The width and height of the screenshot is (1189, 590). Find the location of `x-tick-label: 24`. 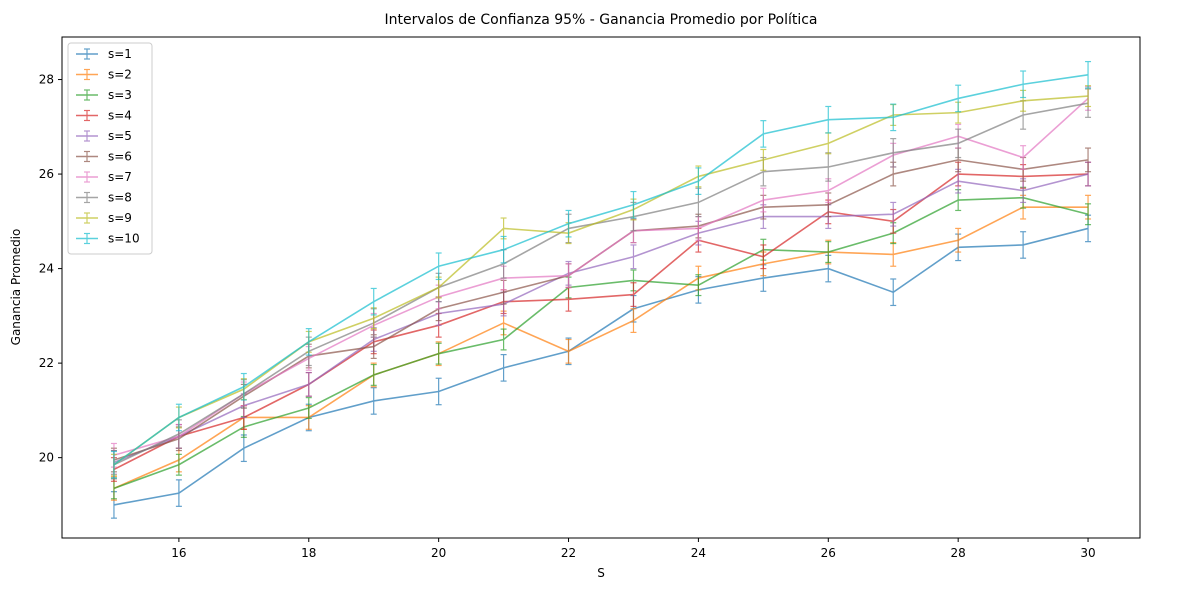

x-tick-label: 24 is located at coordinates (698, 553).